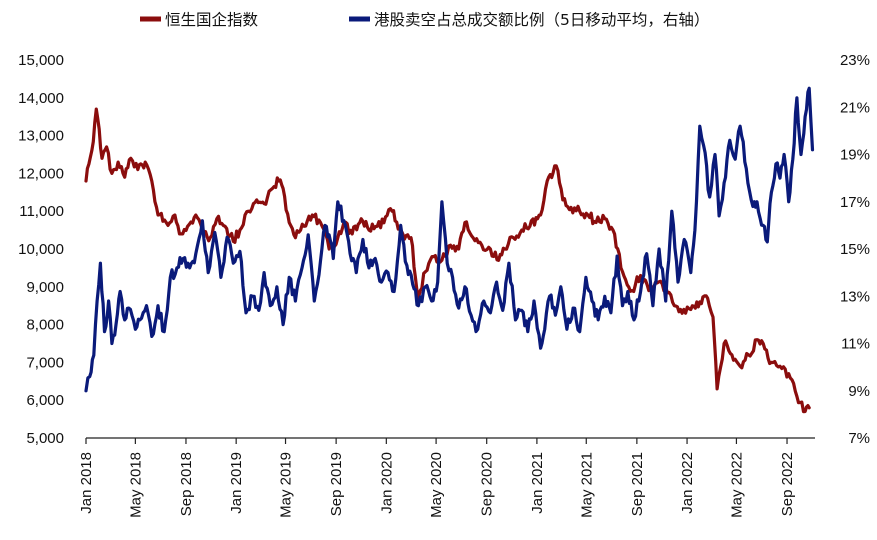 The height and width of the screenshot is (540, 877). Describe the element at coordinates (41, 173) in the screenshot. I see `left-tick-label: 12,000` at that location.